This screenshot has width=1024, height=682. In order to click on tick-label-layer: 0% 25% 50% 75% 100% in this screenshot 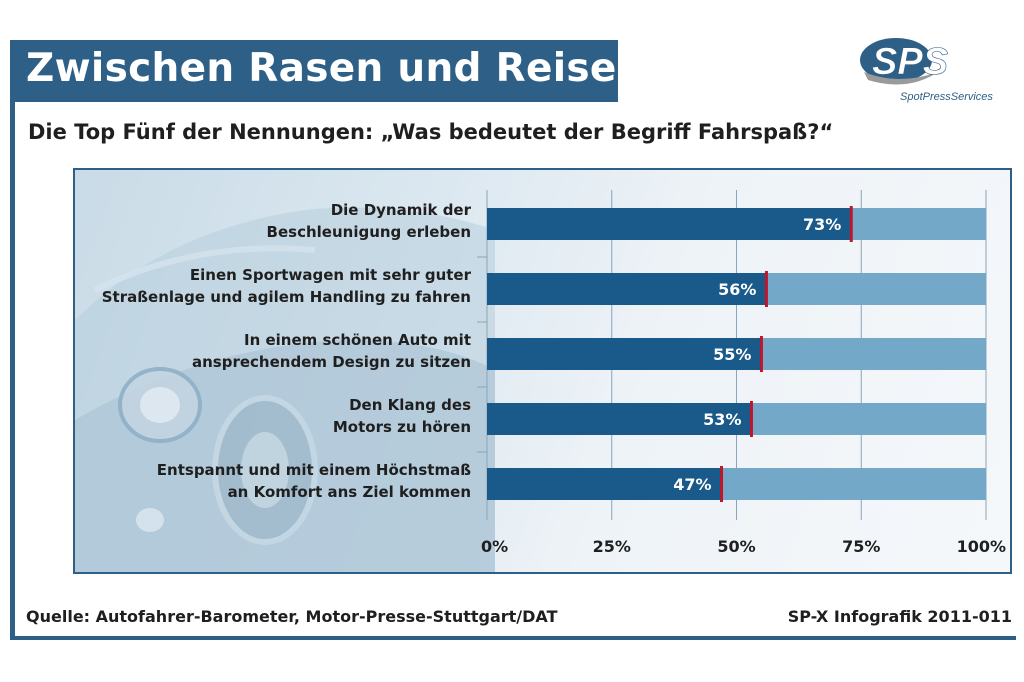, I will do `click(743, 546)`.